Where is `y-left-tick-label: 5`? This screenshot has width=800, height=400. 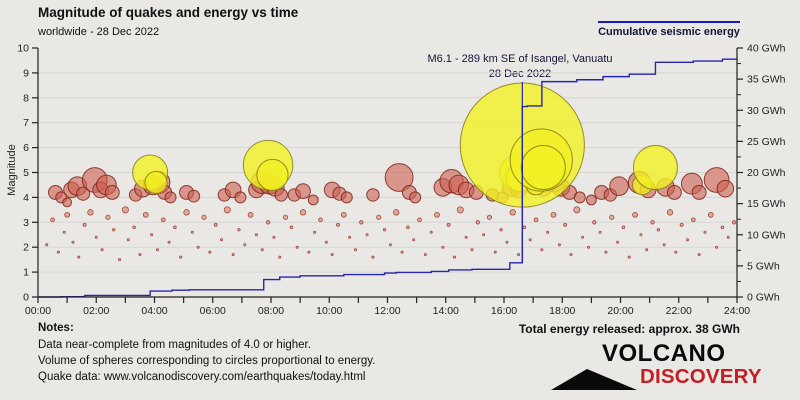
y-left-tick-label: 5 is located at coordinates (26, 173).